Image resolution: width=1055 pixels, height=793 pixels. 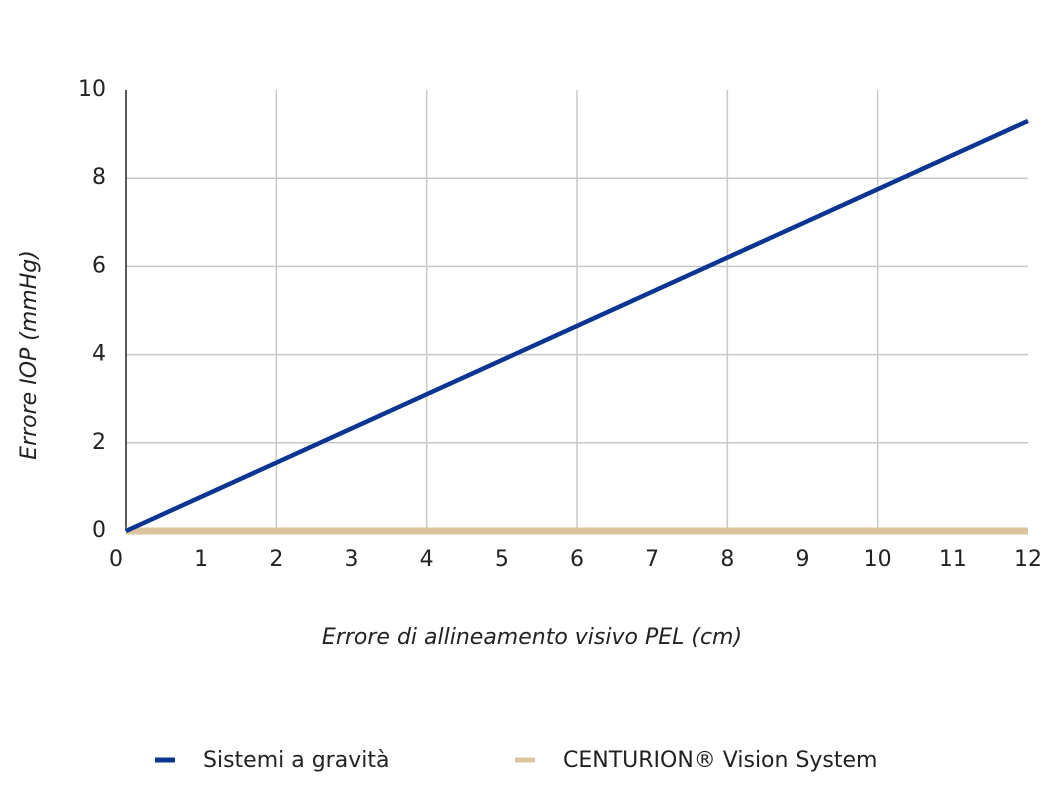 I want to click on x-tick-label: 9, so click(x=803, y=559).